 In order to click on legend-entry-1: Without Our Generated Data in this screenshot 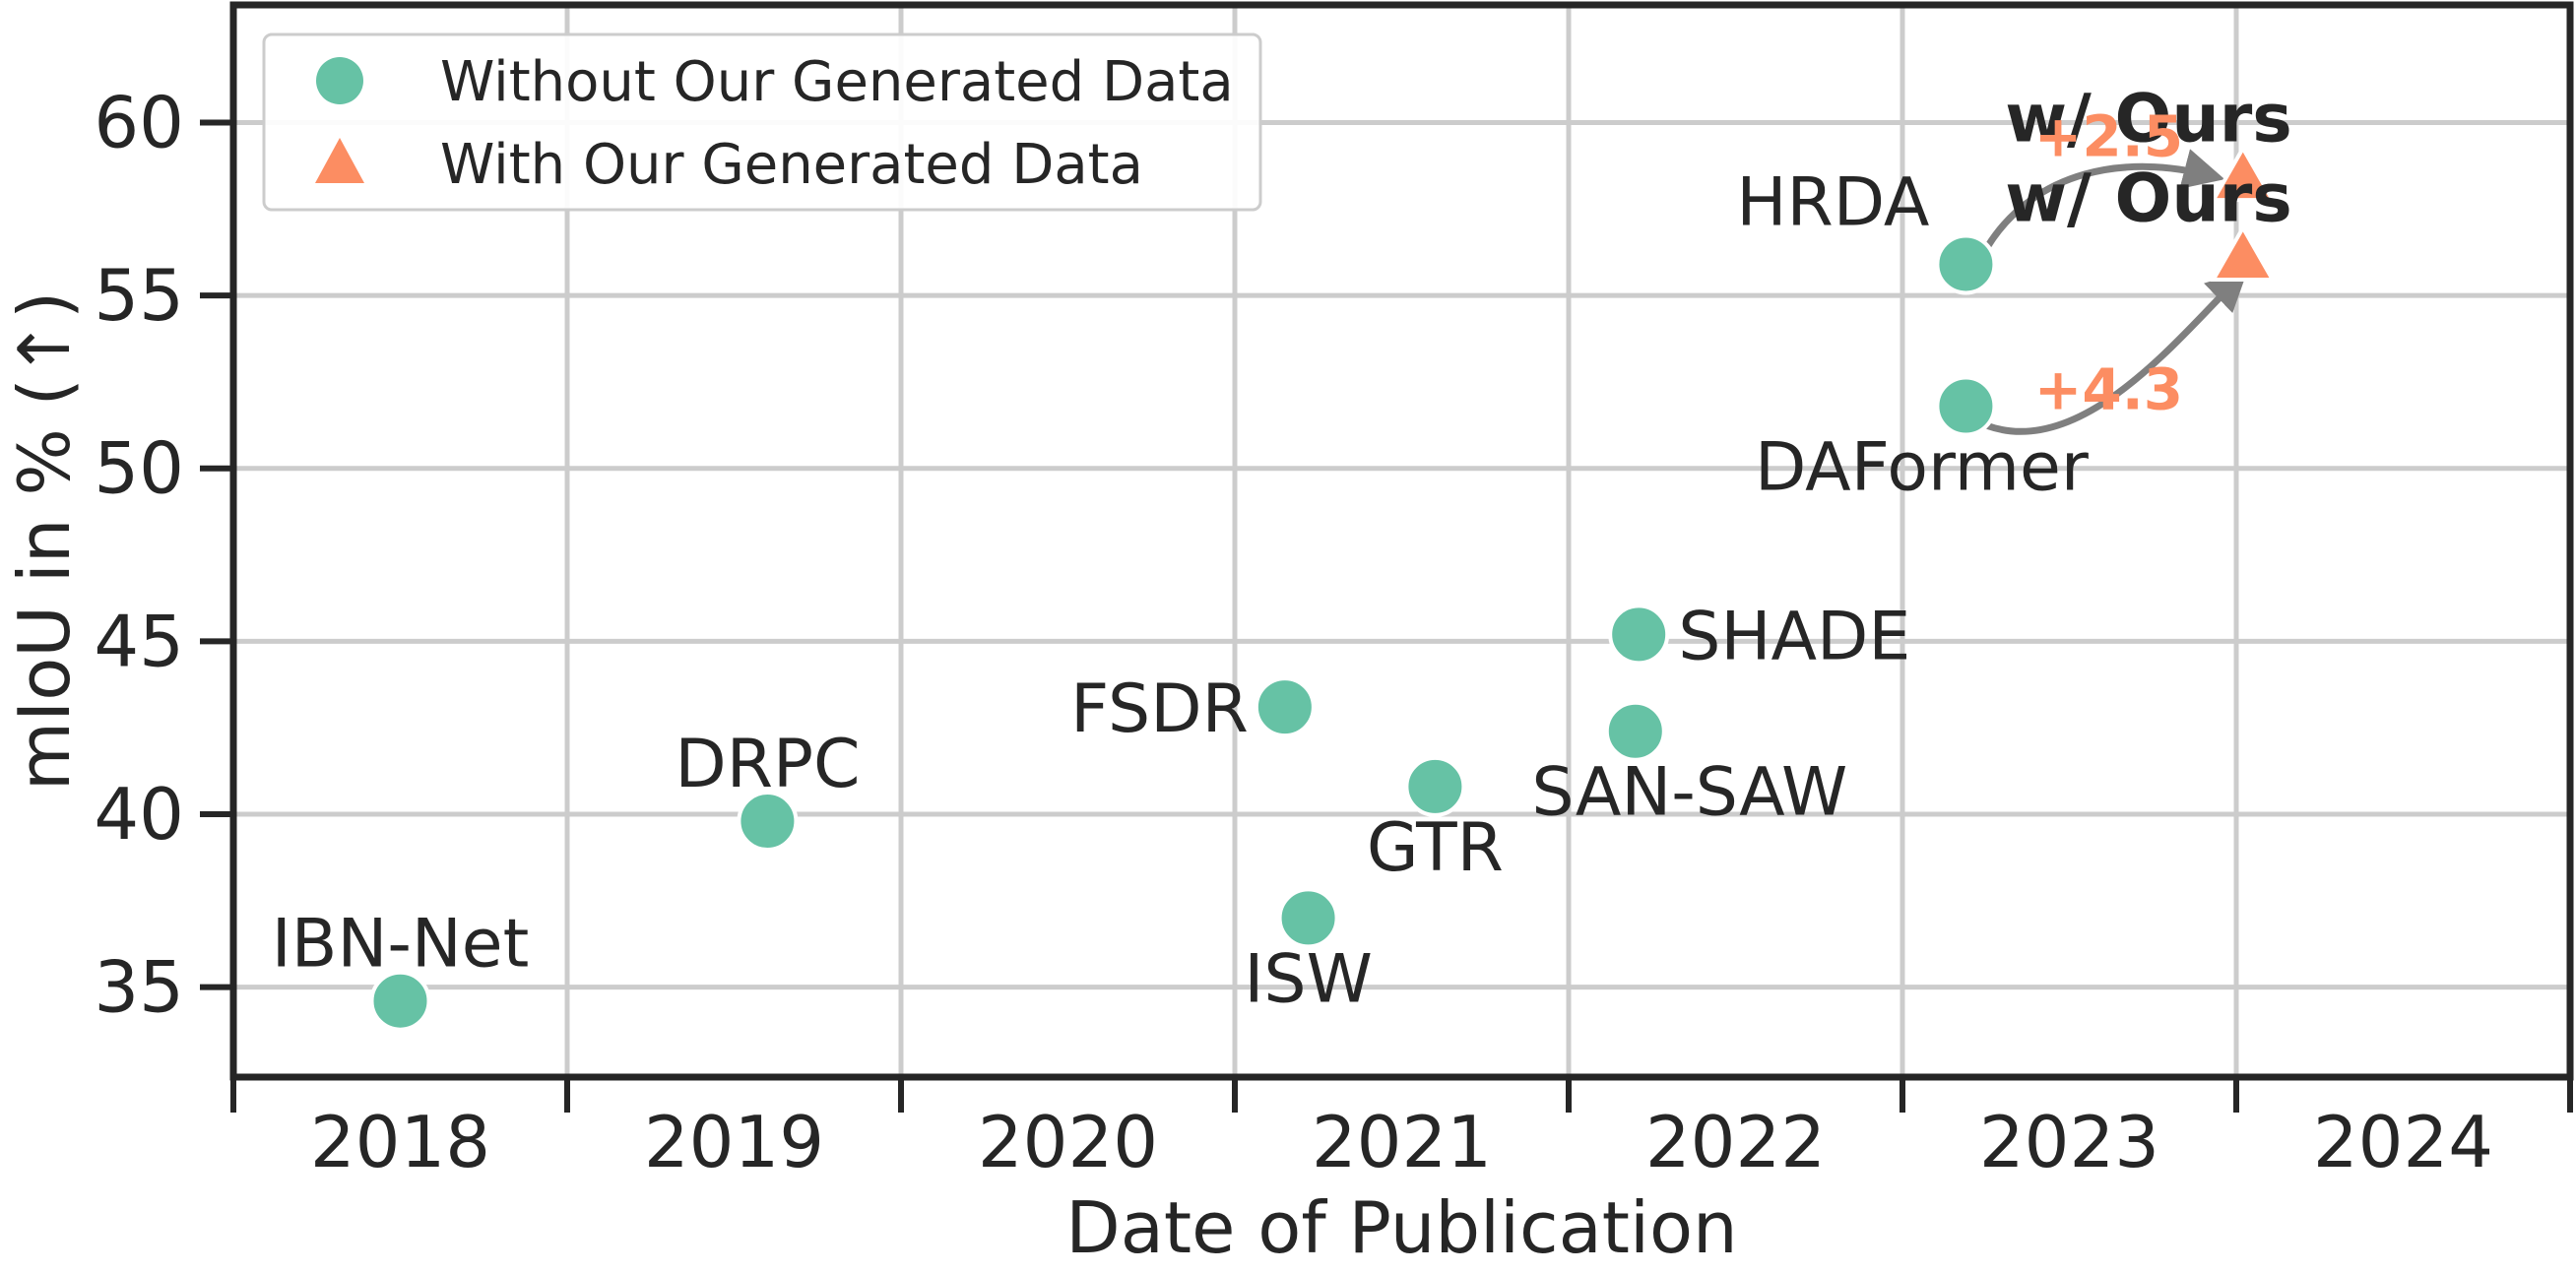, I will do `click(837, 82)`.